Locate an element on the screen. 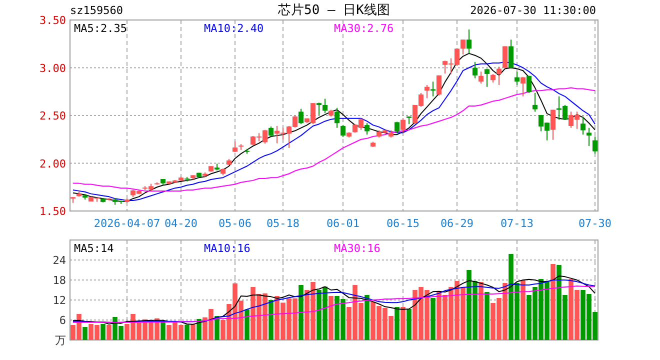  x-tick-label: 04-20 is located at coordinates (181, 223).